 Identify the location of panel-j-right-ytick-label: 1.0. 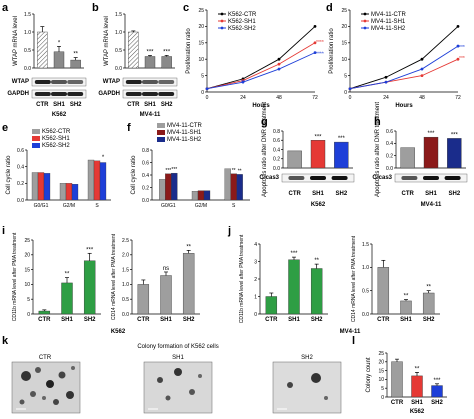
(365, 268).